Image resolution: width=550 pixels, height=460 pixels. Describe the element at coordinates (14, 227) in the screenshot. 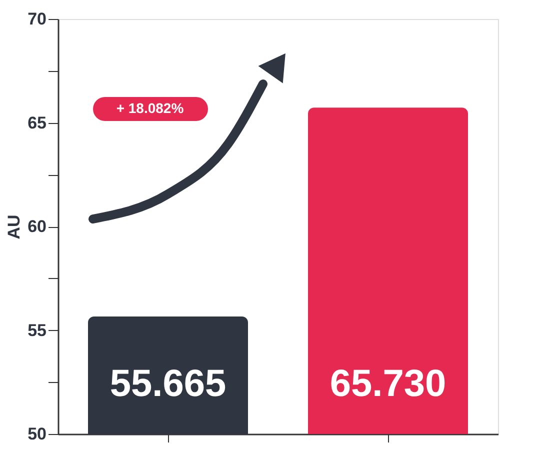

I see `y-axis-title: AU` at that location.